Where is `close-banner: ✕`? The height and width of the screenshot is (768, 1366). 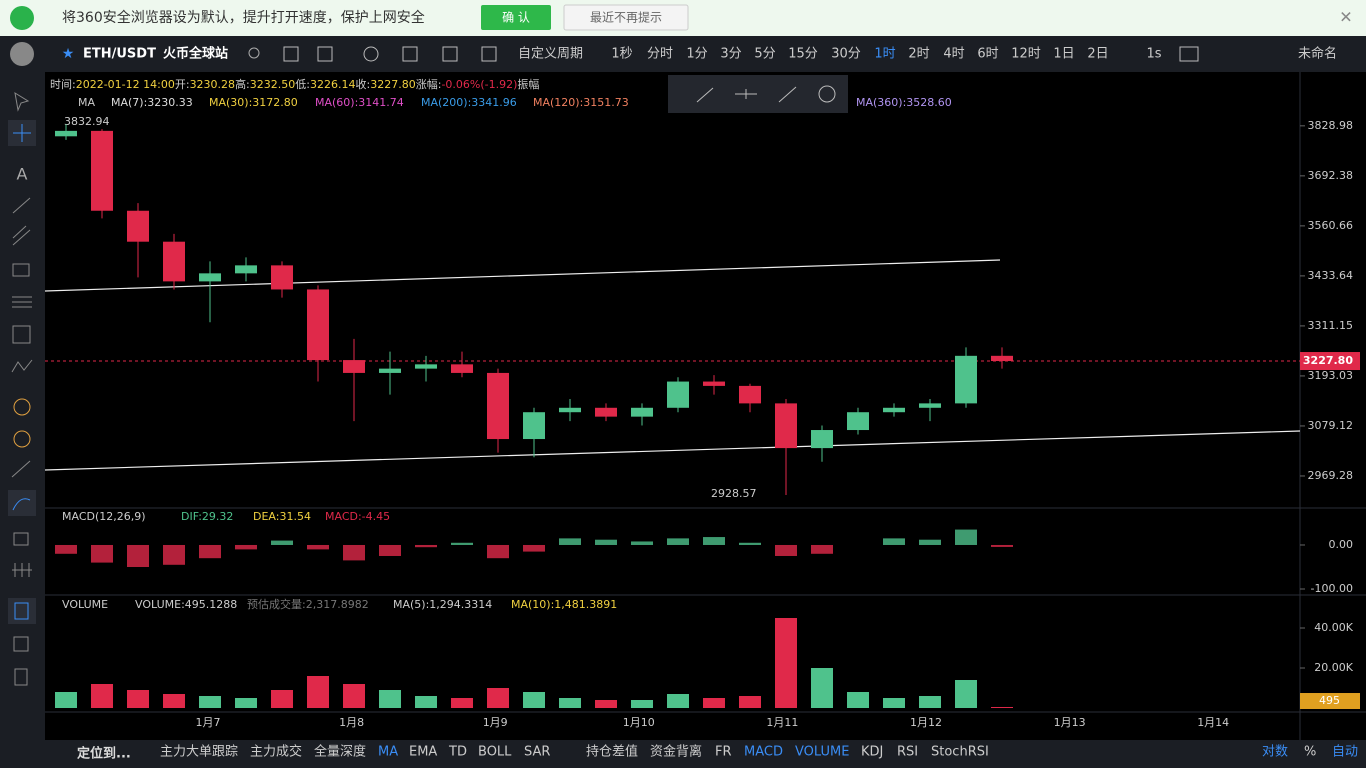 close-banner: ✕ is located at coordinates (1345, 17).